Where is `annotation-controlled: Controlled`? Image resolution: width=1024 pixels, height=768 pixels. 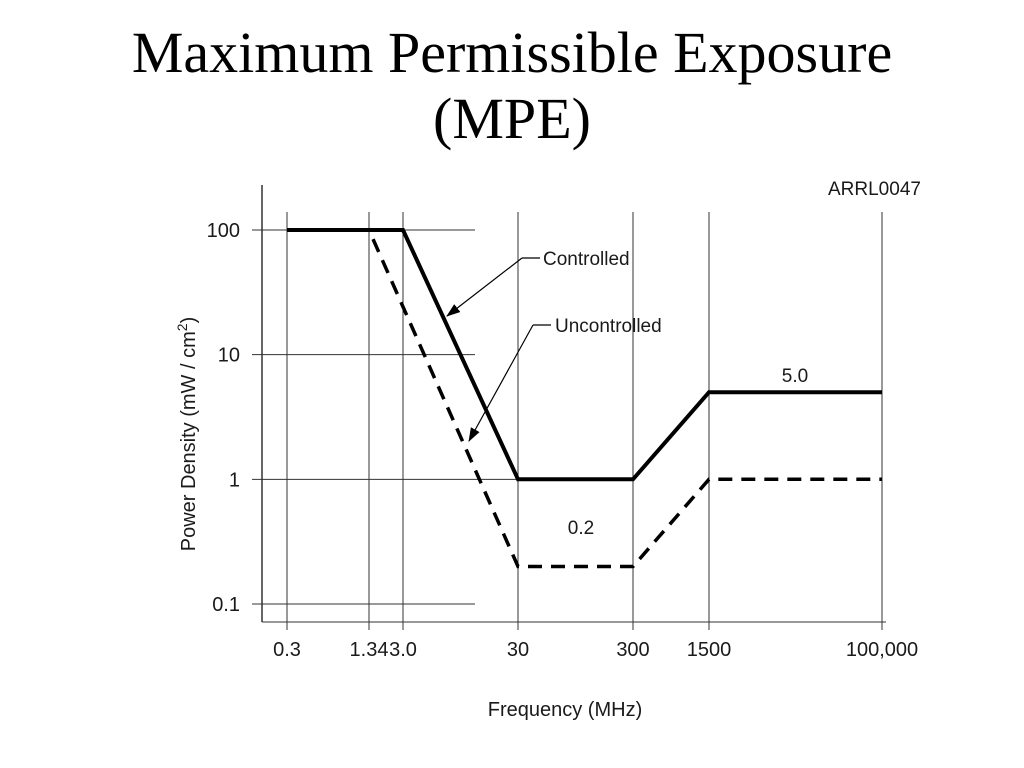
annotation-controlled: Controlled is located at coordinates (586, 259).